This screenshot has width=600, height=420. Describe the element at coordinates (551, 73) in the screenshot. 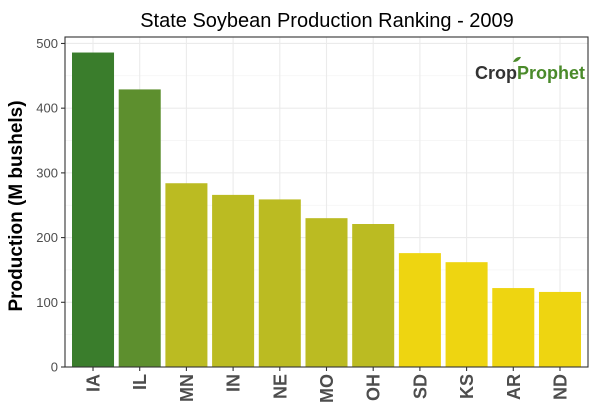

I see `logo-text-prophet: Prophet` at that location.